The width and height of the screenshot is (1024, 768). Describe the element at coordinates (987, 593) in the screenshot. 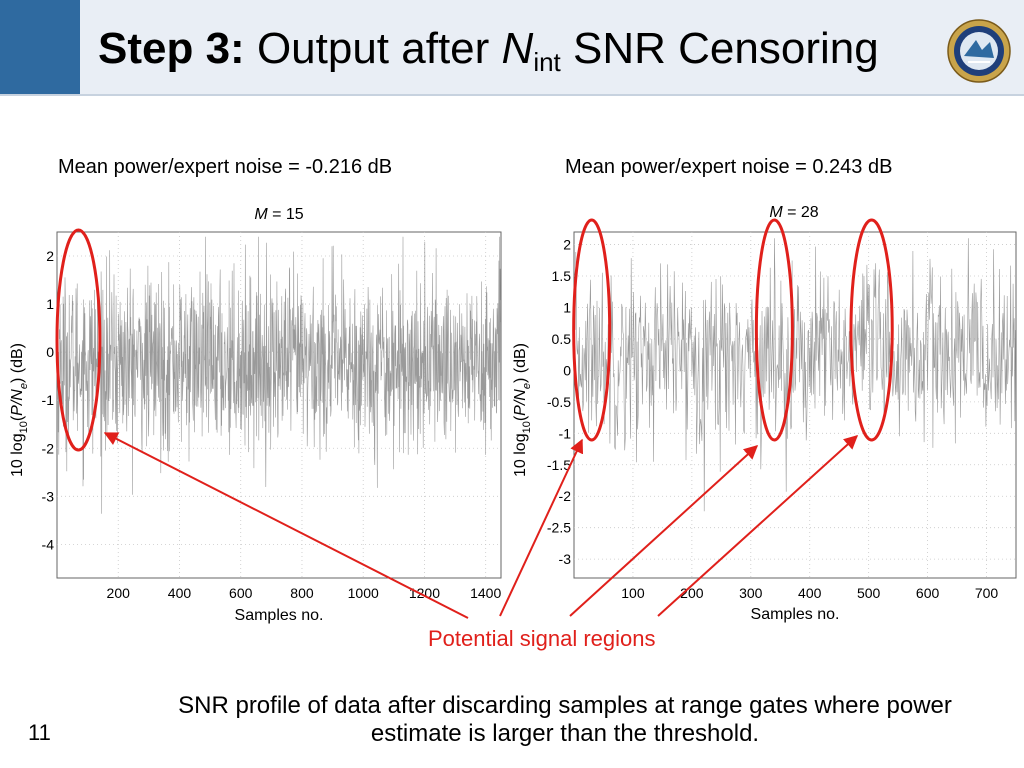

I see `x-tick-label: 700` at that location.